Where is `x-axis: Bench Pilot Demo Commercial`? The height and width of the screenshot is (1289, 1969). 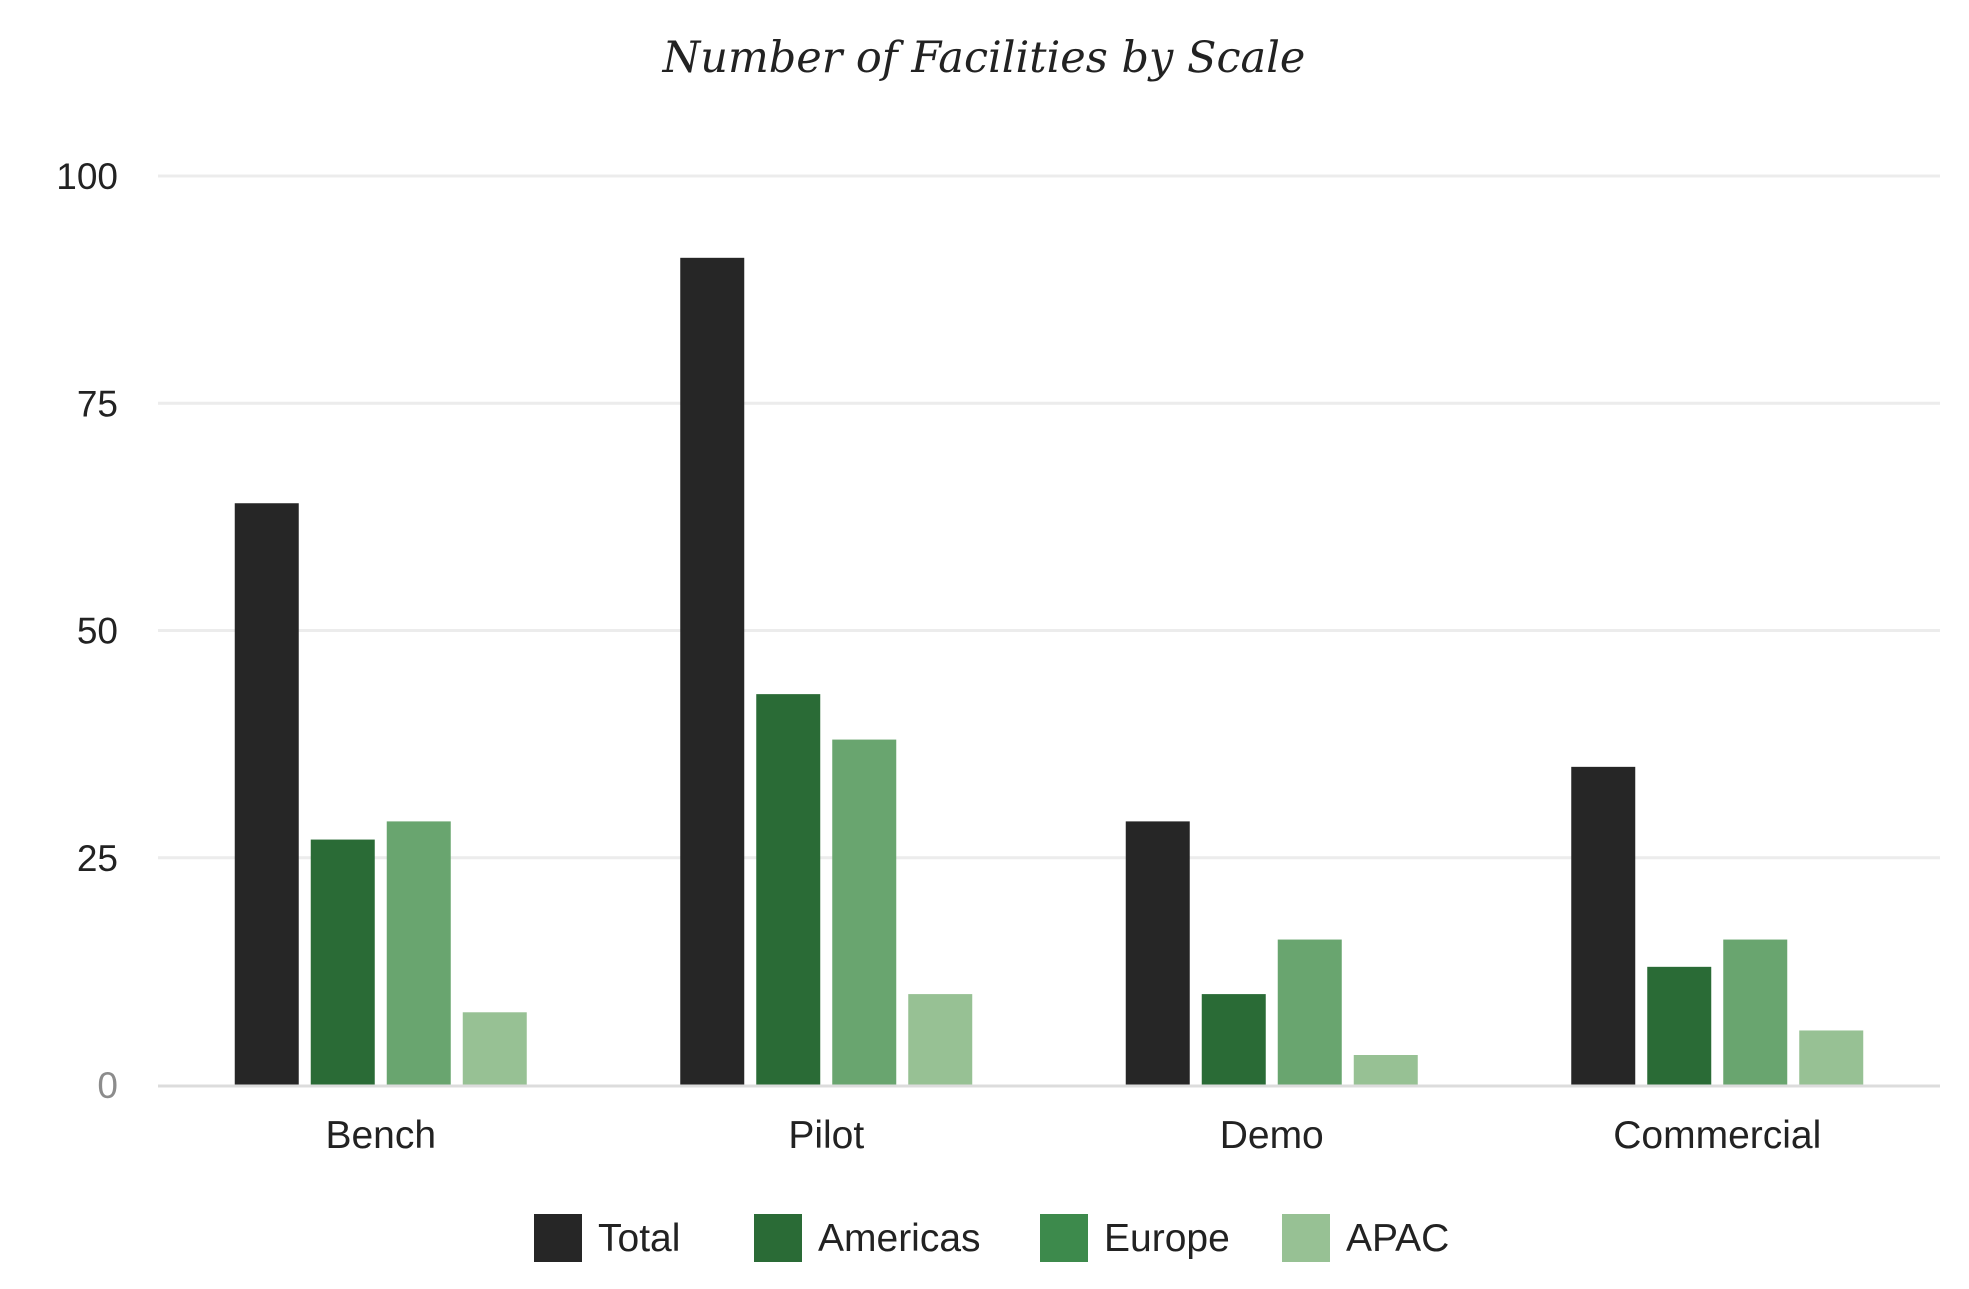 x-axis: Bench Pilot Demo Commercial is located at coordinates (1049, 1120).